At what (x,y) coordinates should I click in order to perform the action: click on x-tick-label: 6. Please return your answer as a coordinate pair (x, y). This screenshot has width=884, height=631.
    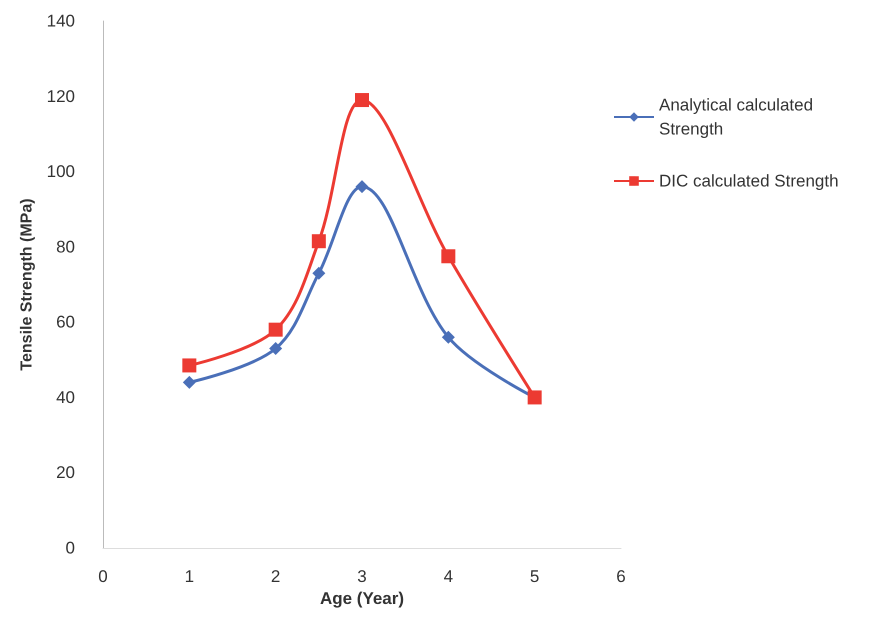
    Looking at the image, I should click on (621, 576).